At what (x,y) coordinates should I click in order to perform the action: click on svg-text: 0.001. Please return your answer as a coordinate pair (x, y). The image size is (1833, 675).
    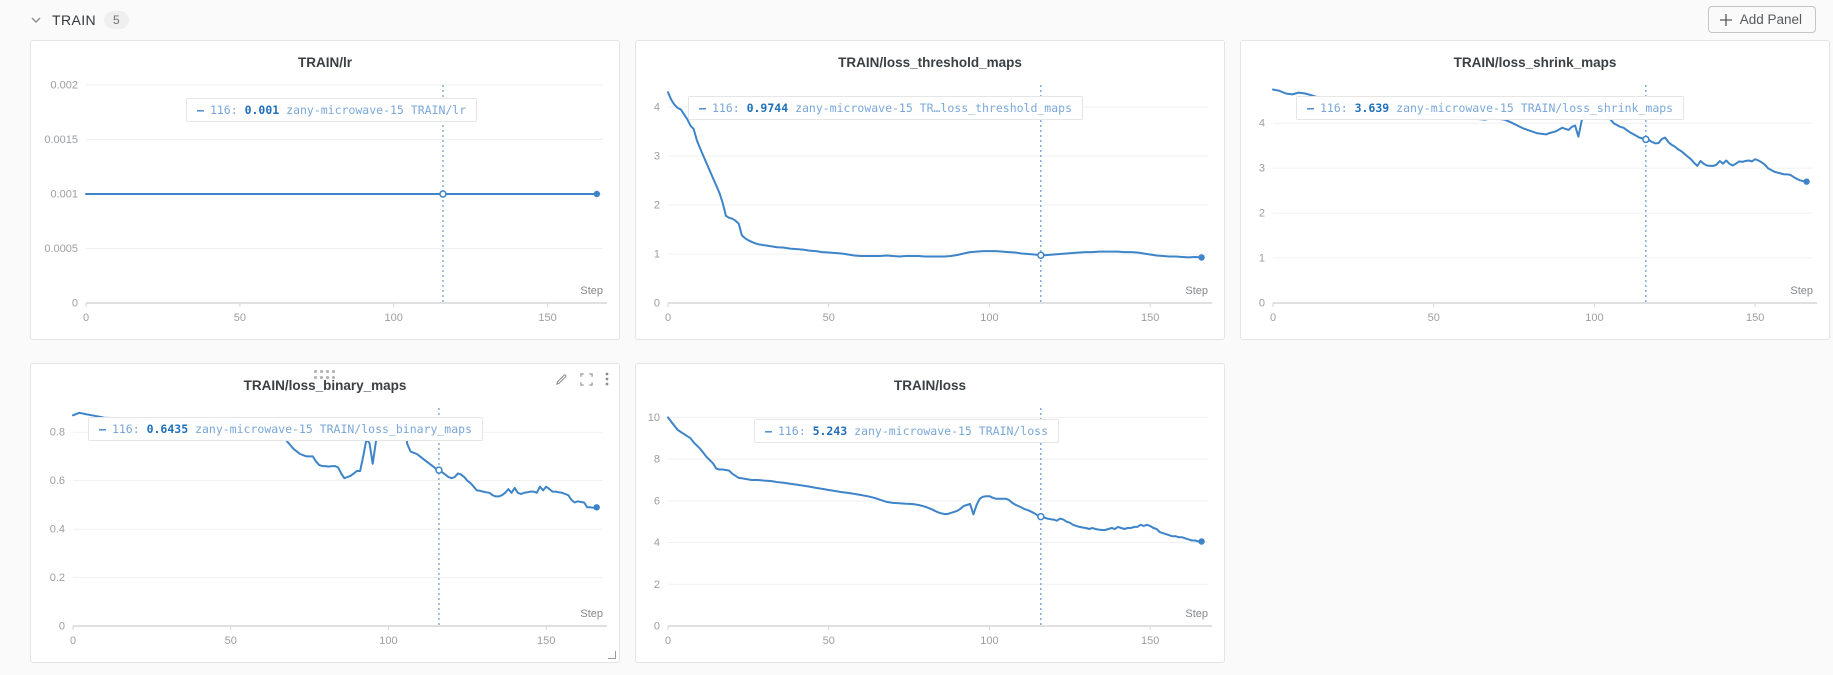
    Looking at the image, I should click on (64, 195).